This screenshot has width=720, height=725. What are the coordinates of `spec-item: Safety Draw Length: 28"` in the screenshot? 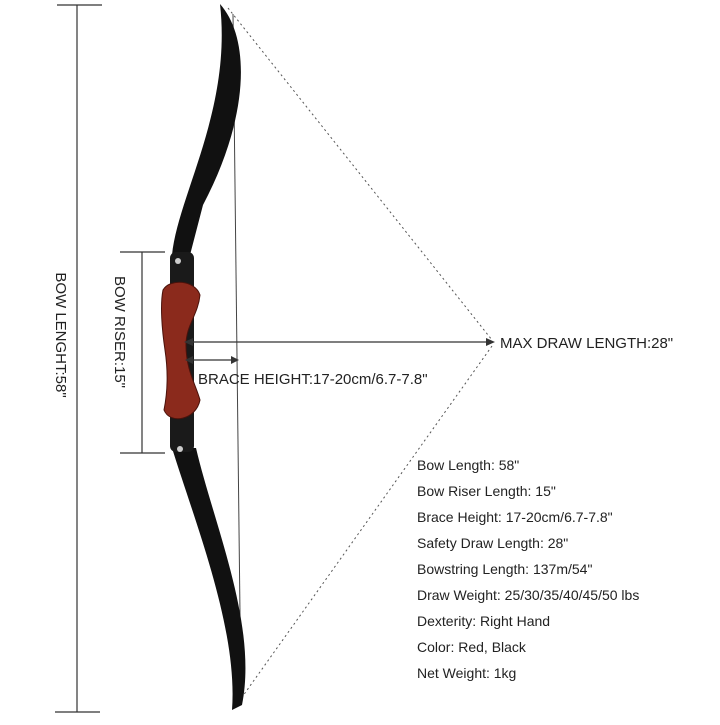 It's located at (492, 543).